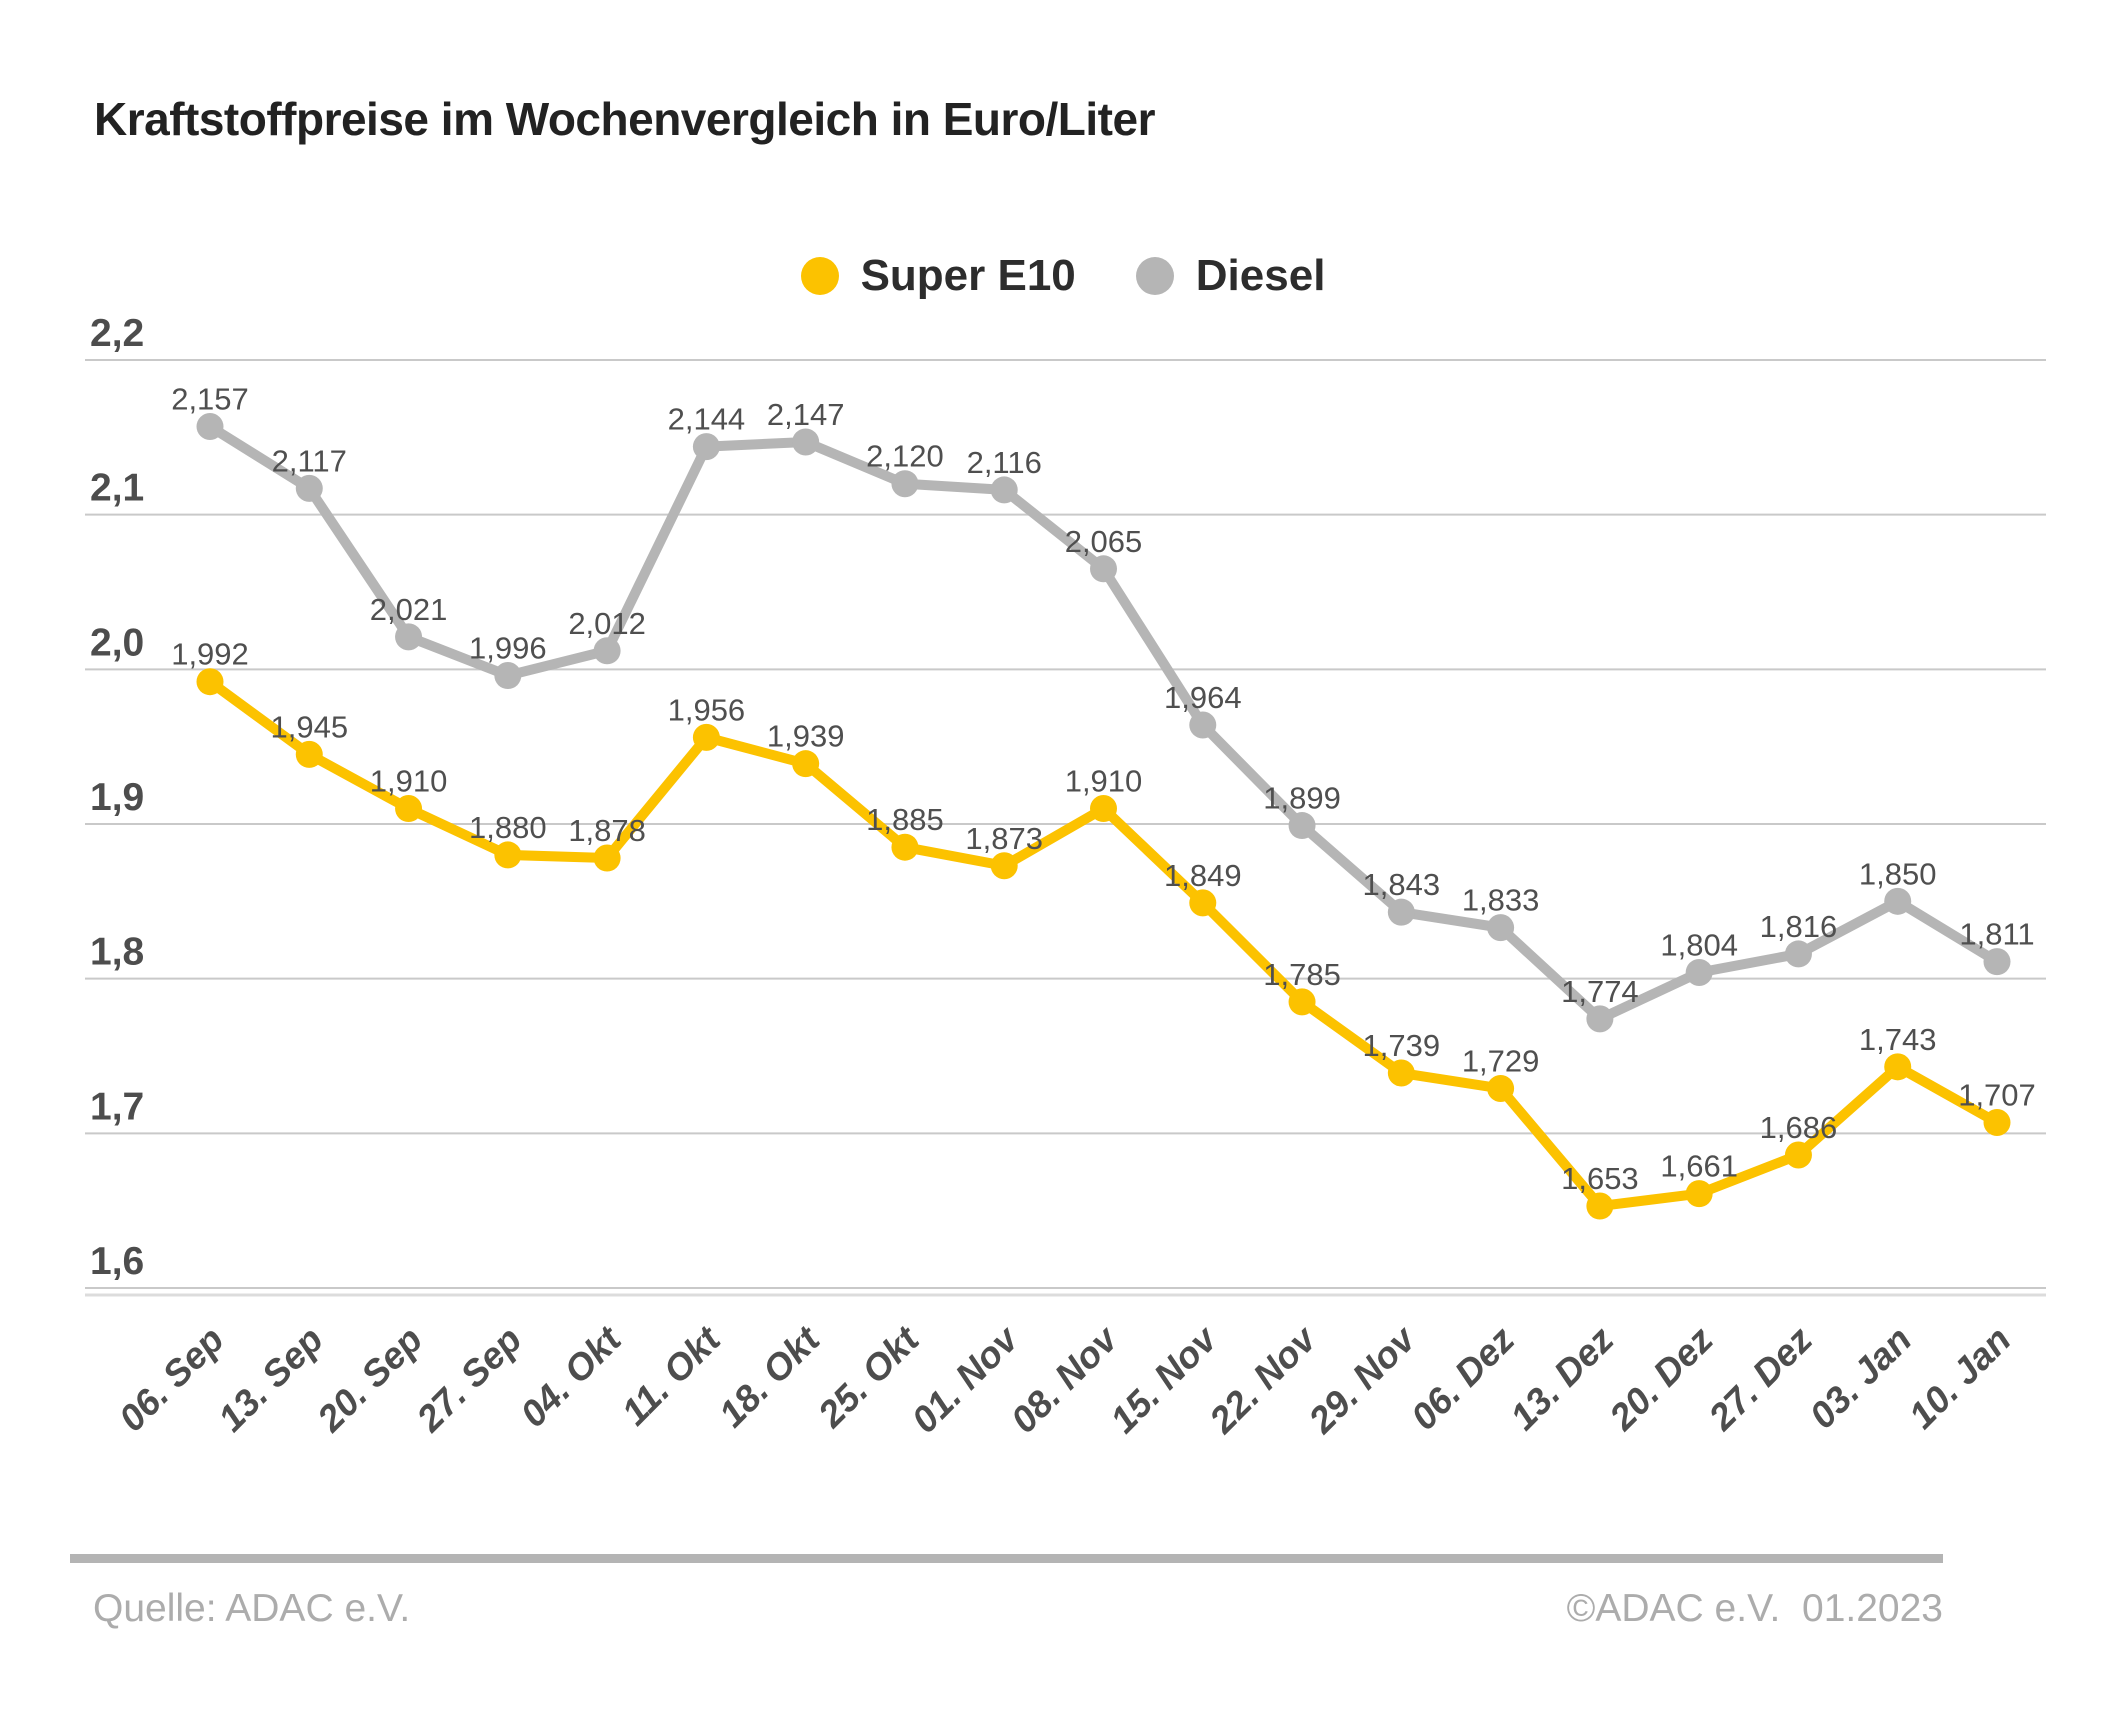  Describe the element at coordinates (607, 623) in the screenshot. I see `diesel-value-label: 2,012` at that location.